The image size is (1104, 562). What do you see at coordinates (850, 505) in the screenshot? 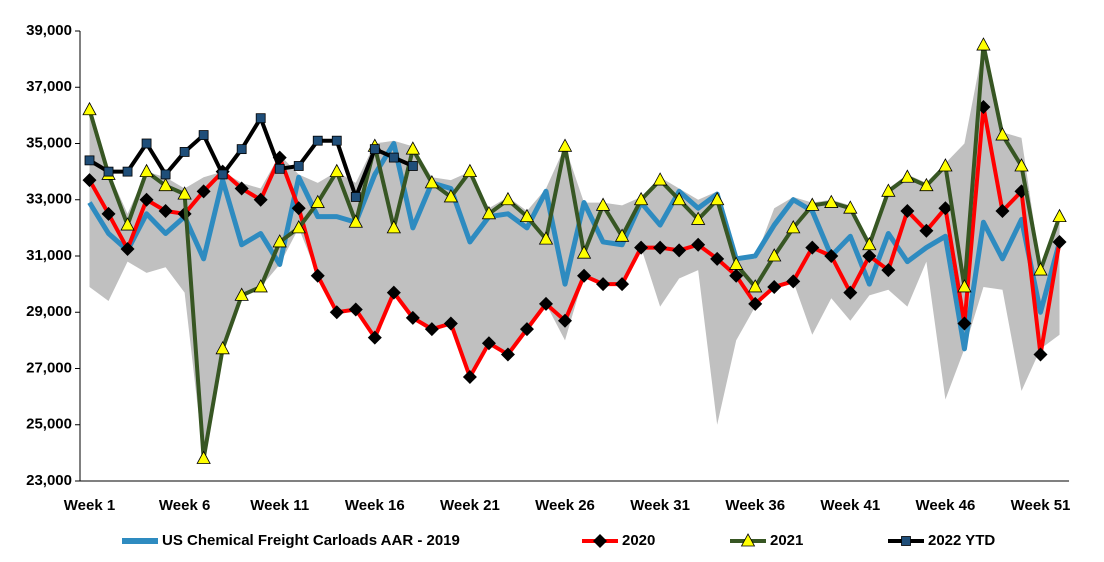
I see `x-tick-label: Week 41` at bounding box center [850, 505].